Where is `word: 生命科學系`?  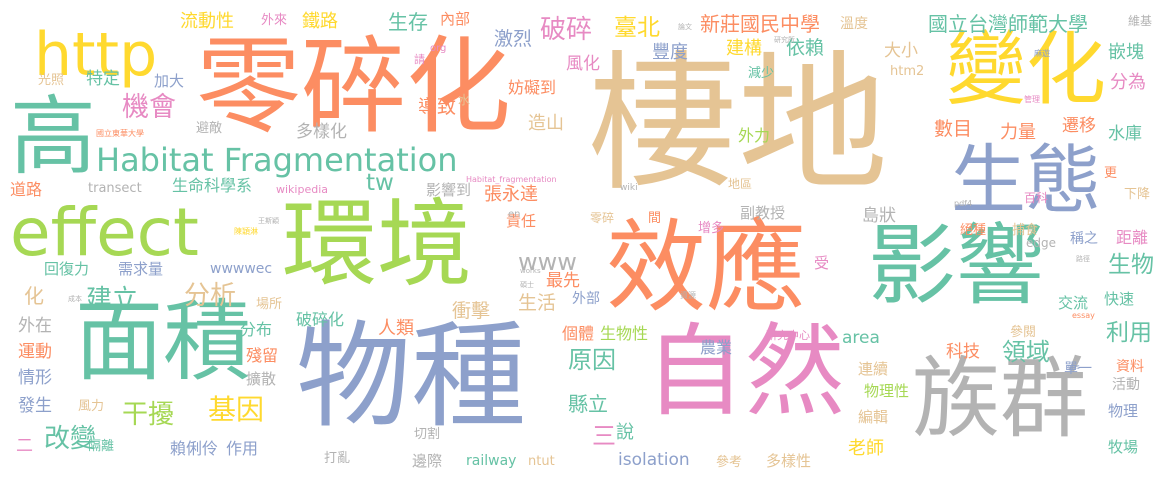 word: 生命科學系 is located at coordinates (212, 185).